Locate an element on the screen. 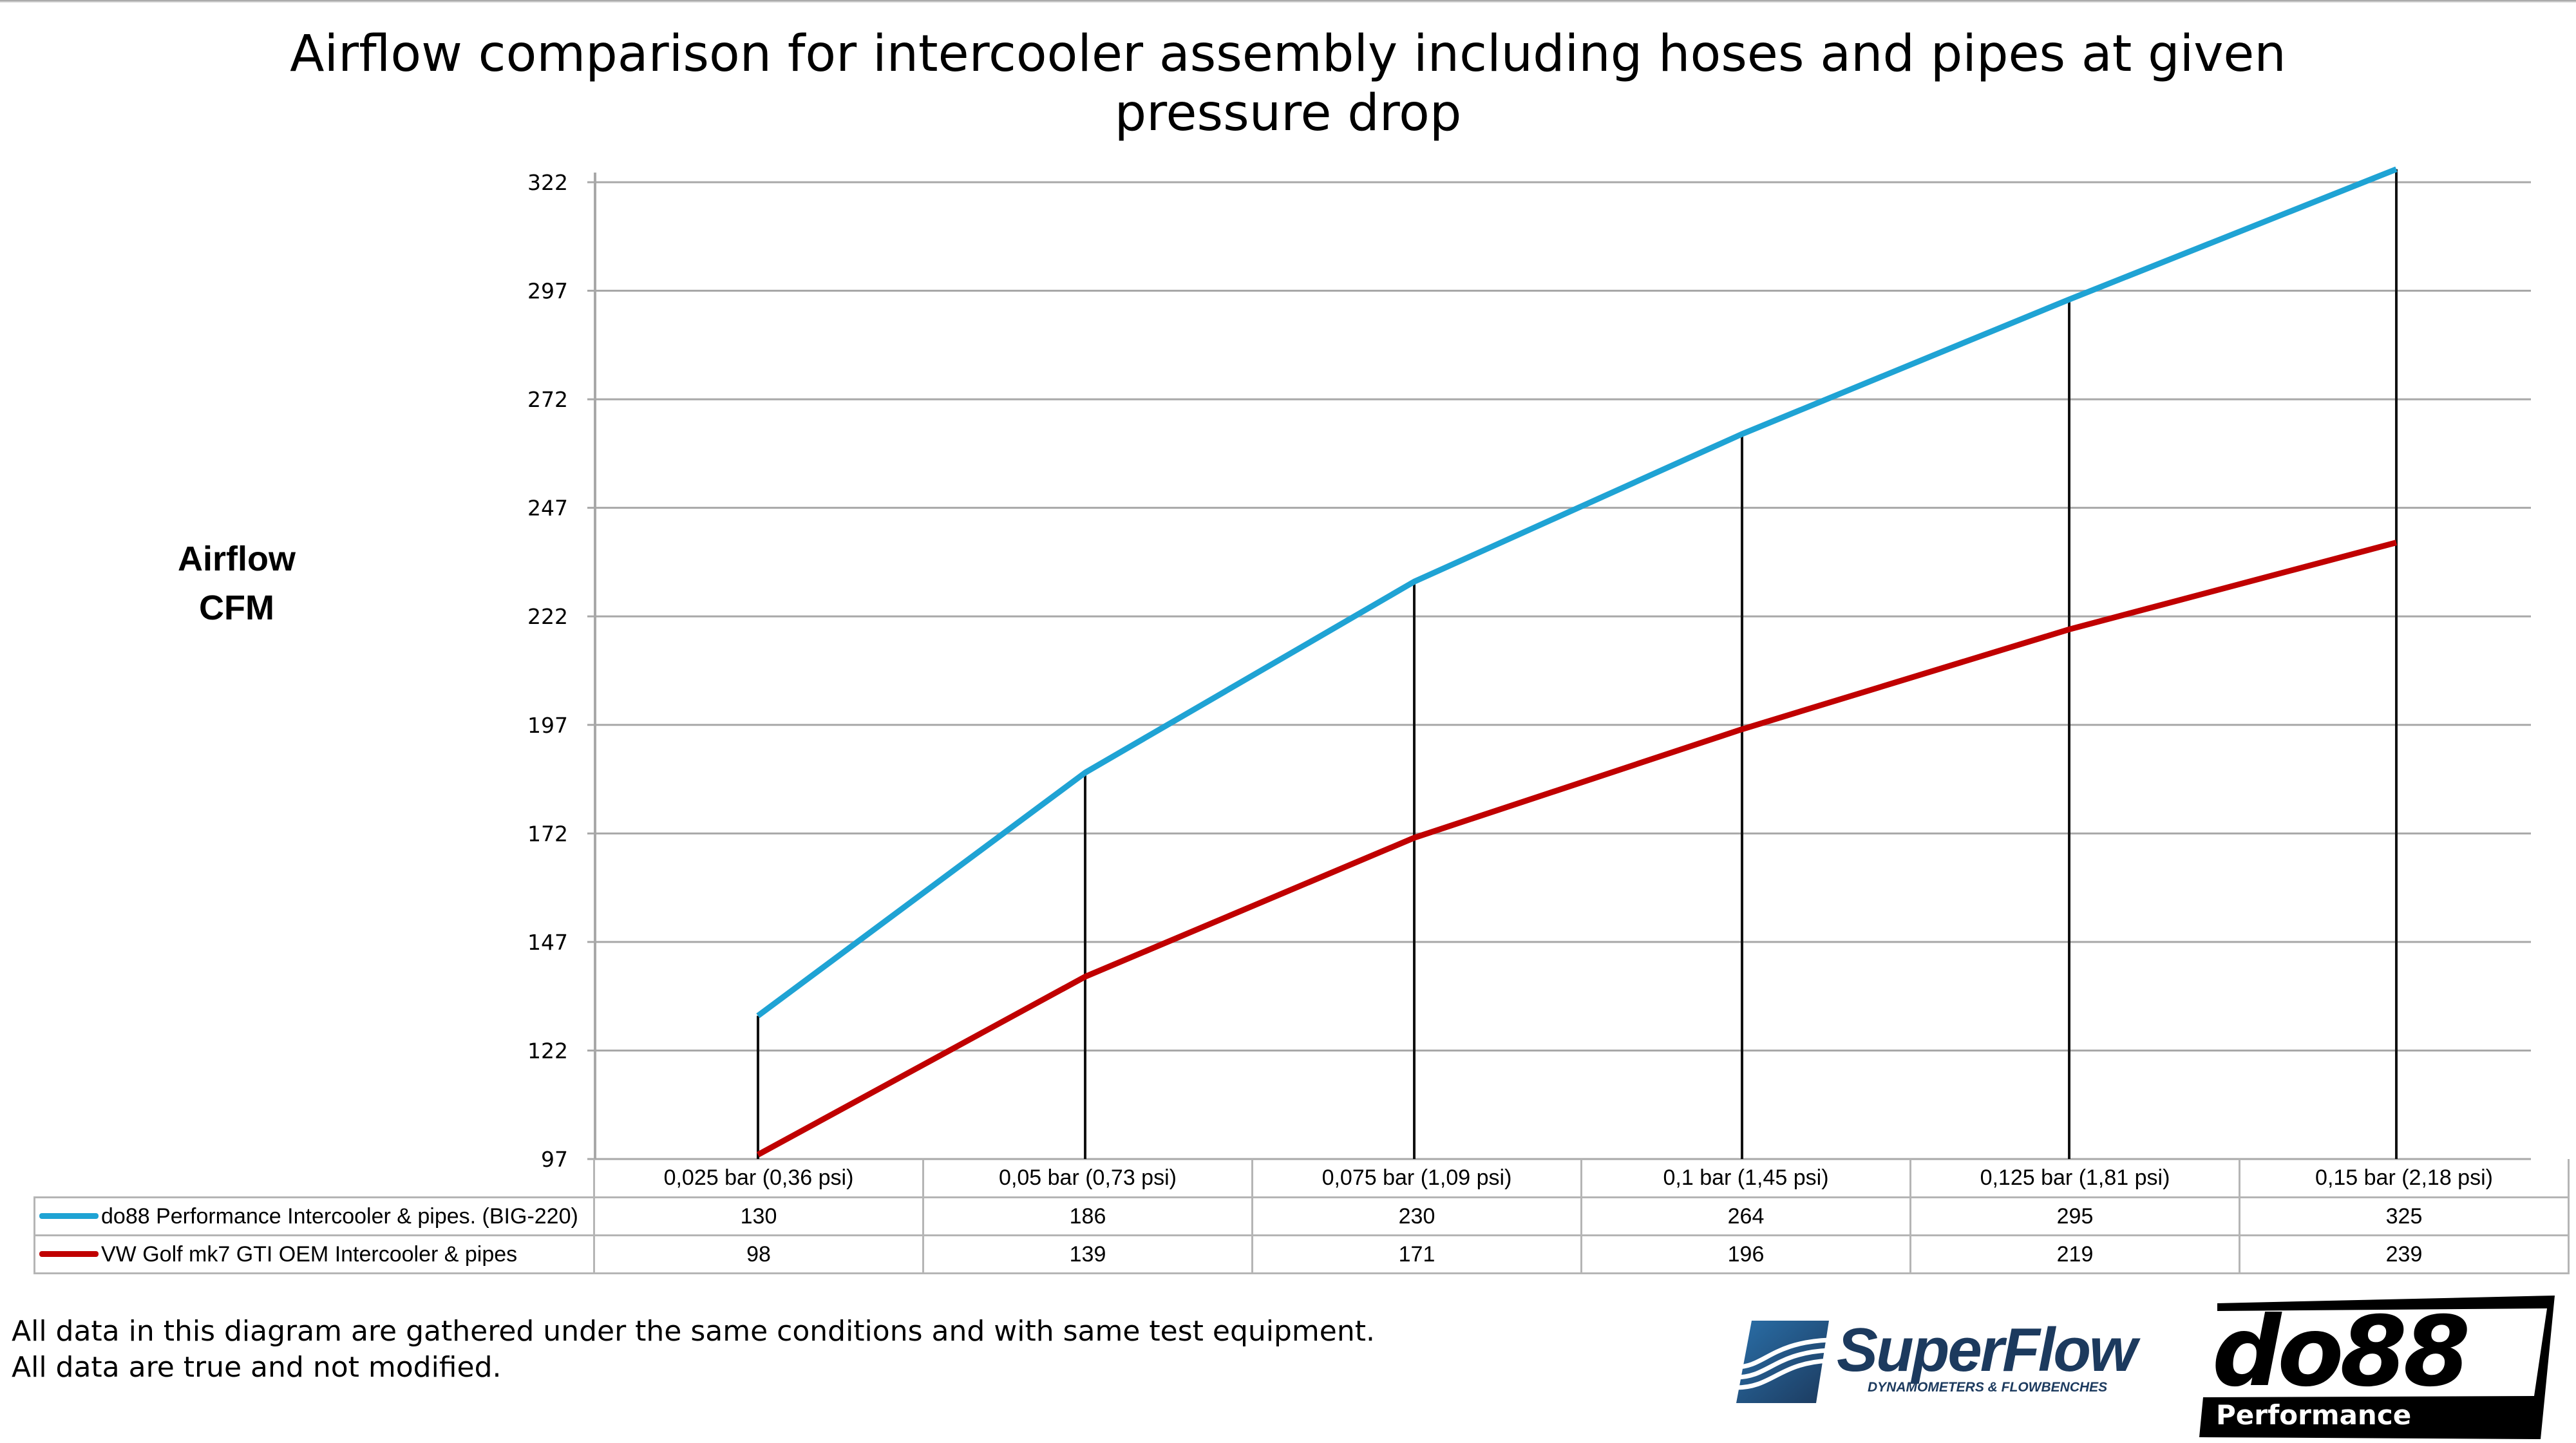 Image resolution: width=2576 pixels, height=1443 pixels. y-tick-label: 247 is located at coordinates (547, 508).